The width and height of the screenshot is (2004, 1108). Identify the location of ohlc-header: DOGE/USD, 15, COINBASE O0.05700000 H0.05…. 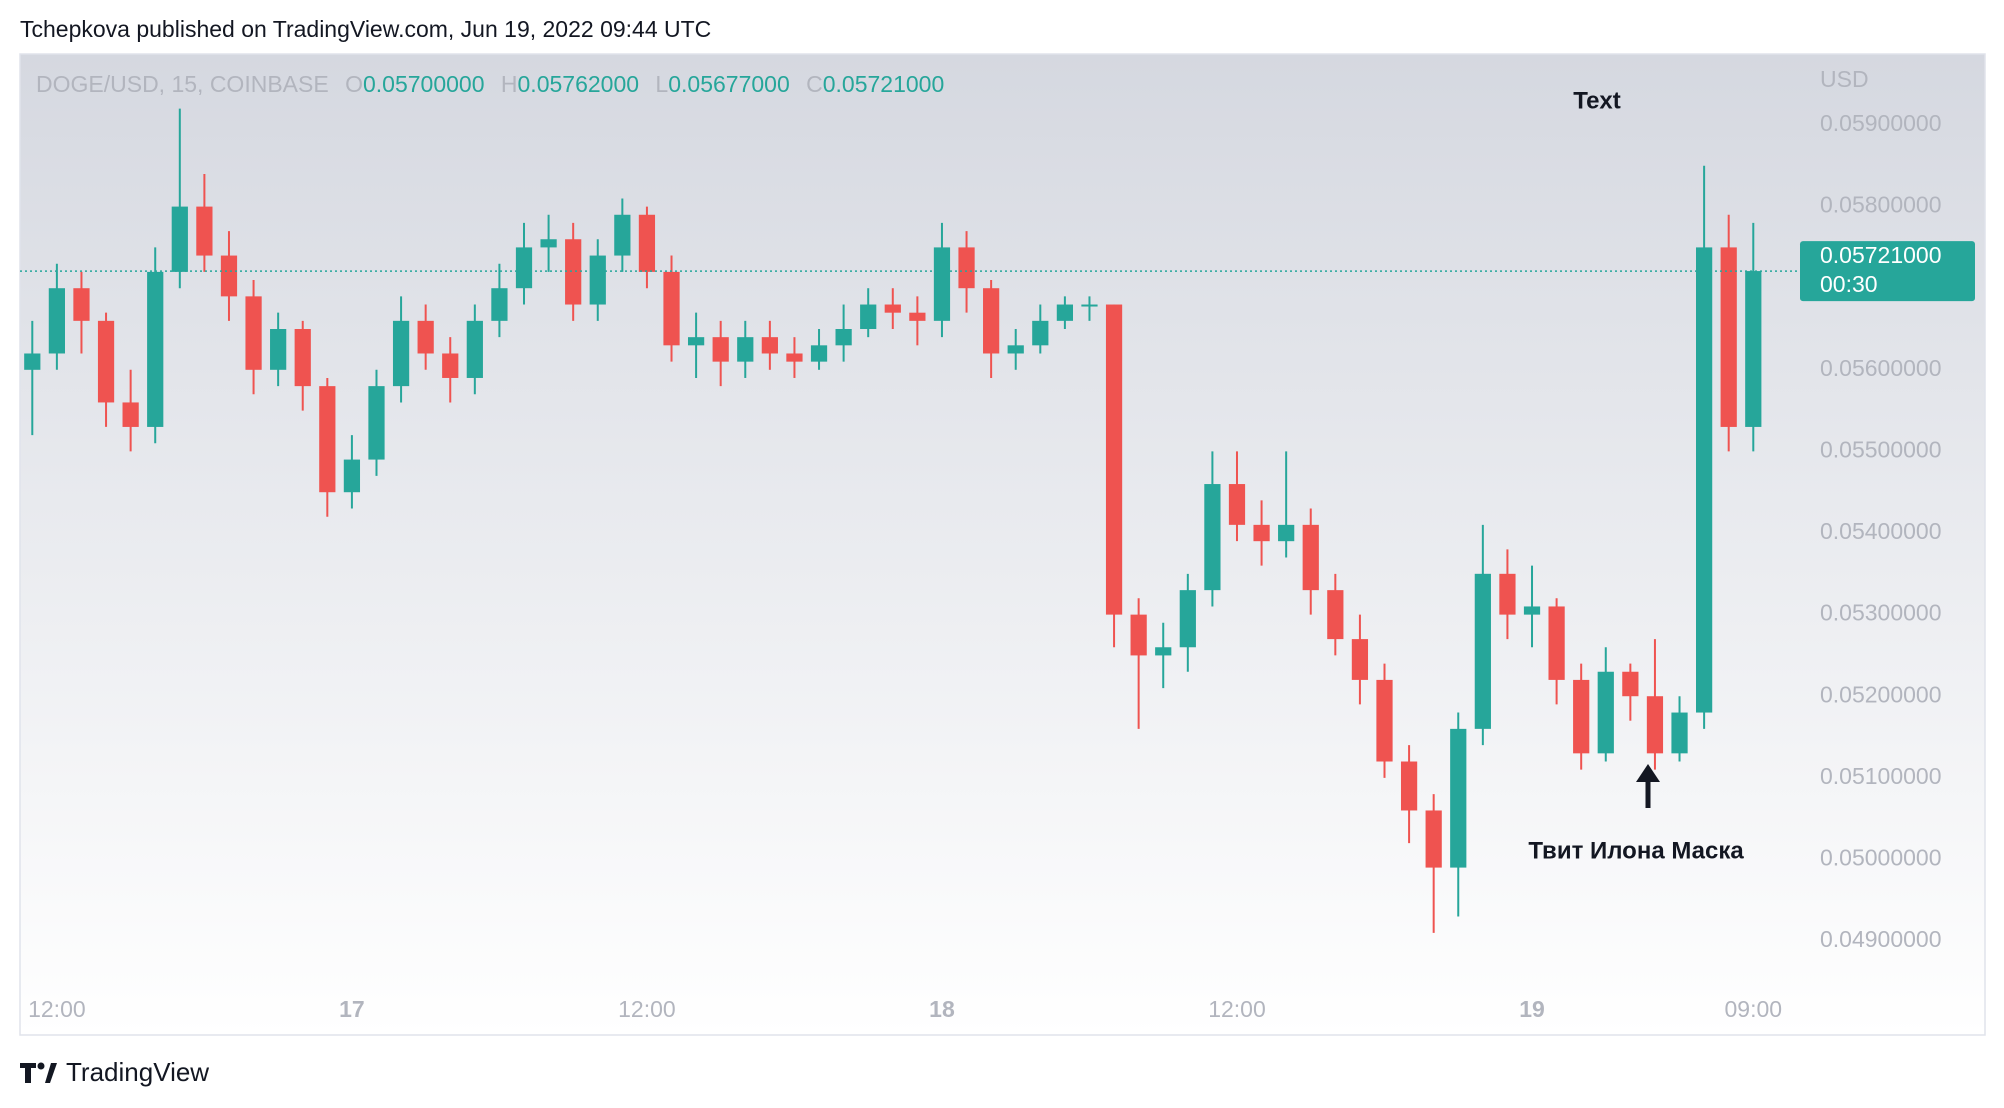
(490, 84).